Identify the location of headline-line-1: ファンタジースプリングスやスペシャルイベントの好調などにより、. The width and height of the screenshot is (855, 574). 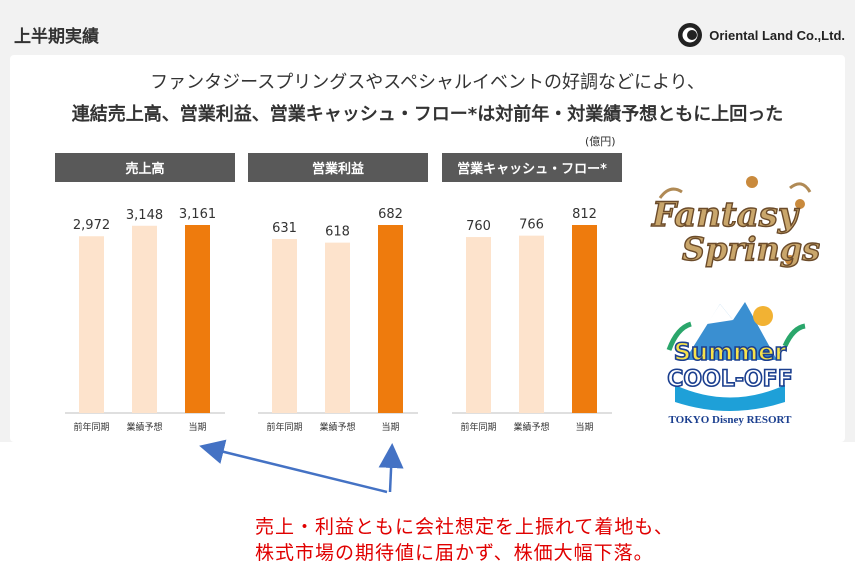
(427, 82).